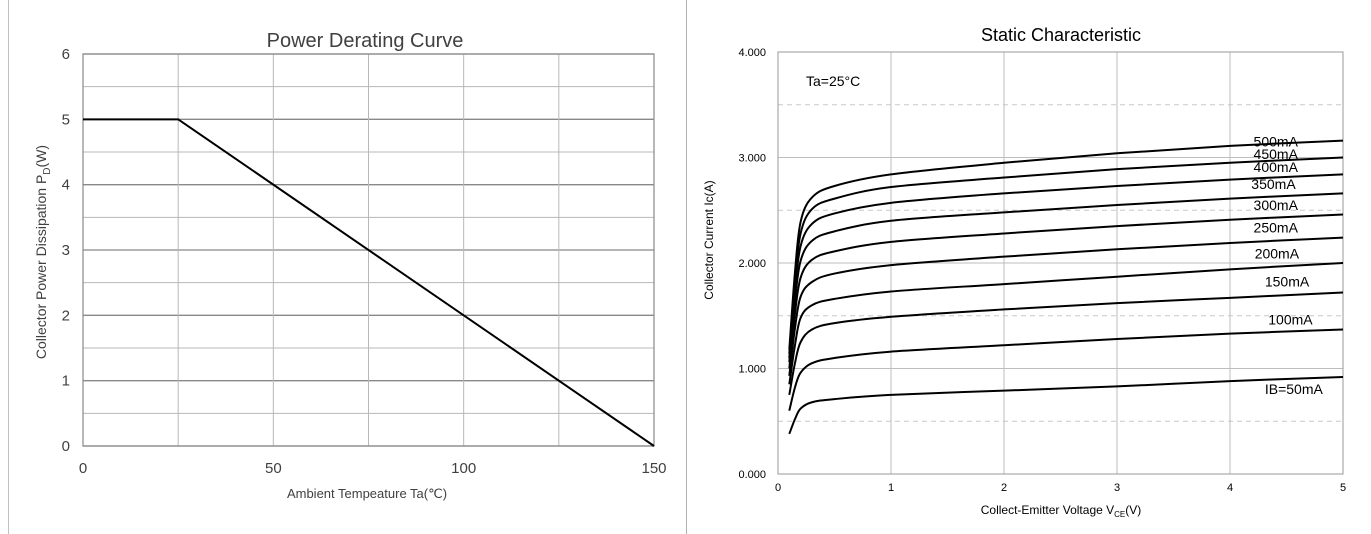 This screenshot has width=1371, height=534. I want to click on c2-x-axis-label: Collect-Emitter Voltage VCE(V), so click(1061, 511).